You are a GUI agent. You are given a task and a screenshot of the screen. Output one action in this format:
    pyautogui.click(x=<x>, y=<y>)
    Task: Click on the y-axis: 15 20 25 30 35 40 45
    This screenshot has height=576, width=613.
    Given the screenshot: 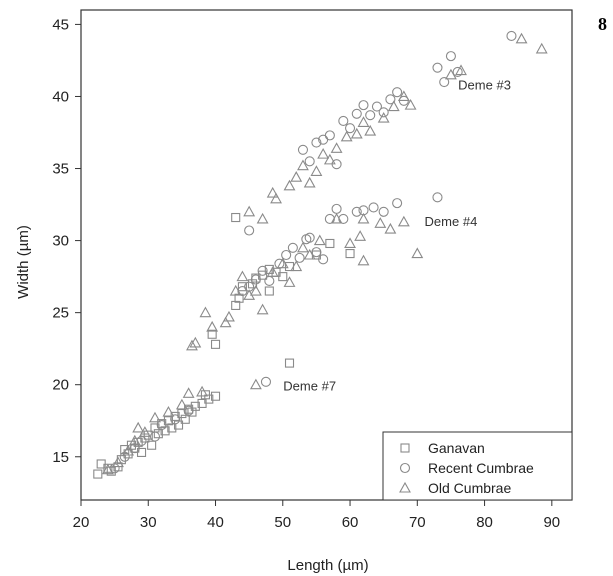 What is the action you would take?
    pyautogui.click(x=66, y=241)
    